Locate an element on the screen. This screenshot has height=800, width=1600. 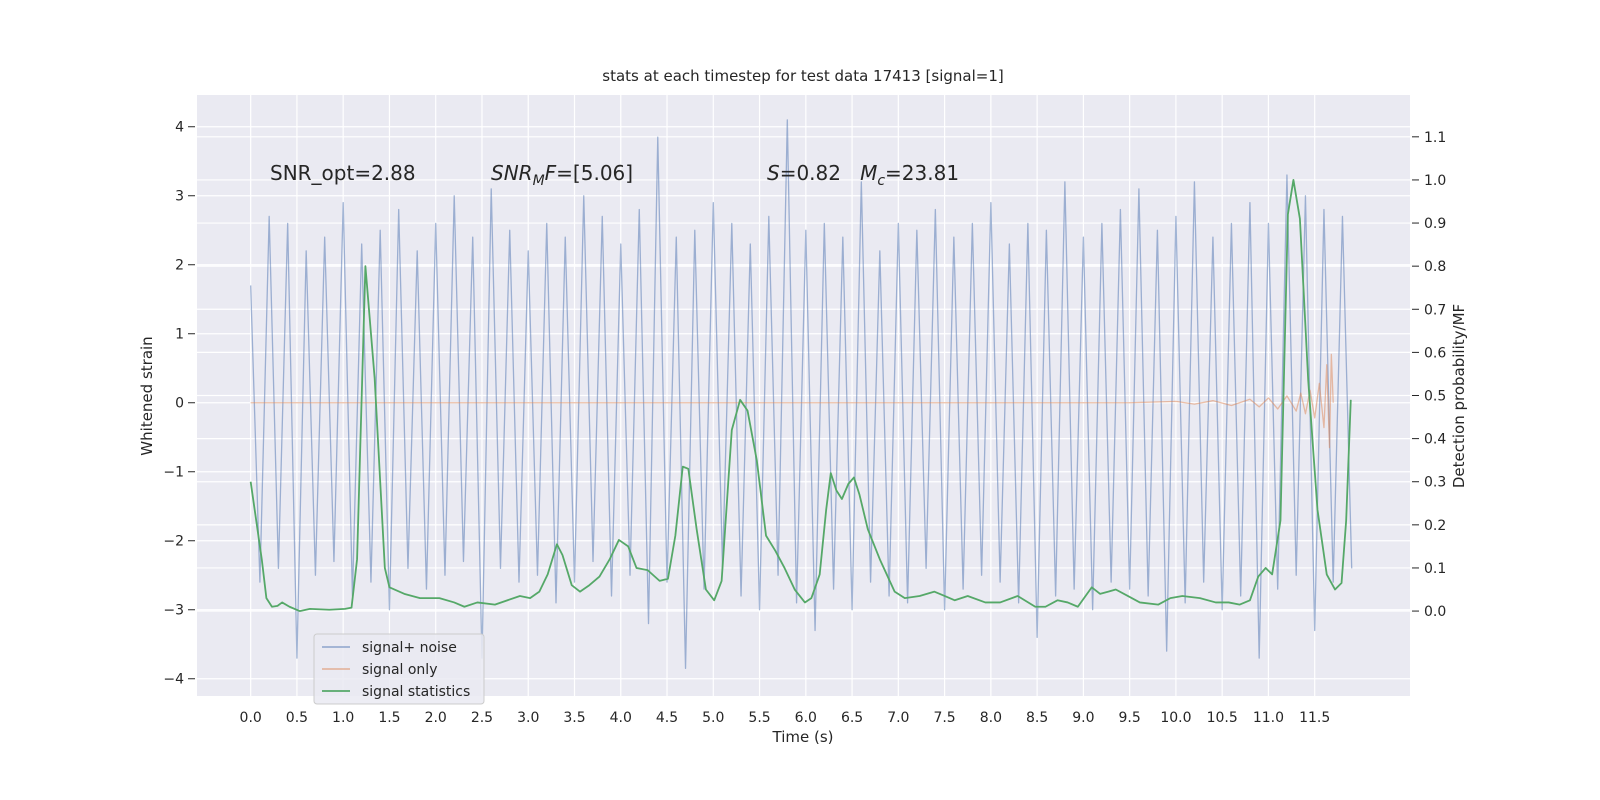
legend-label: signal+ noise is located at coordinates (409, 648).